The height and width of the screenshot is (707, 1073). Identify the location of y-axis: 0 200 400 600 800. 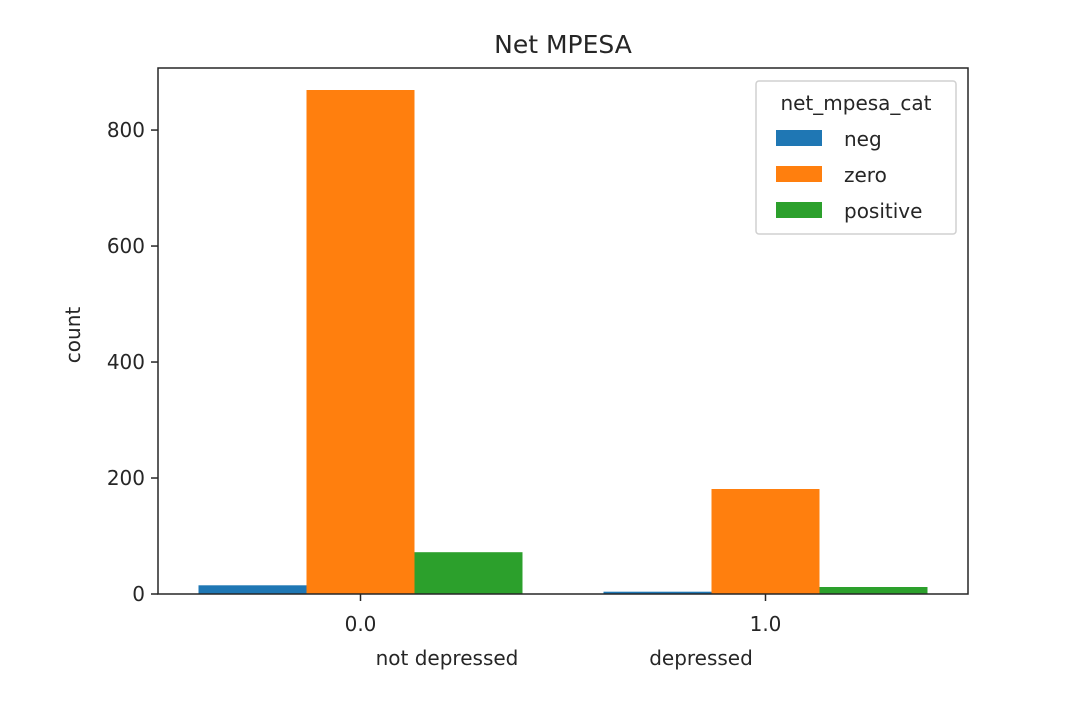
(132, 362).